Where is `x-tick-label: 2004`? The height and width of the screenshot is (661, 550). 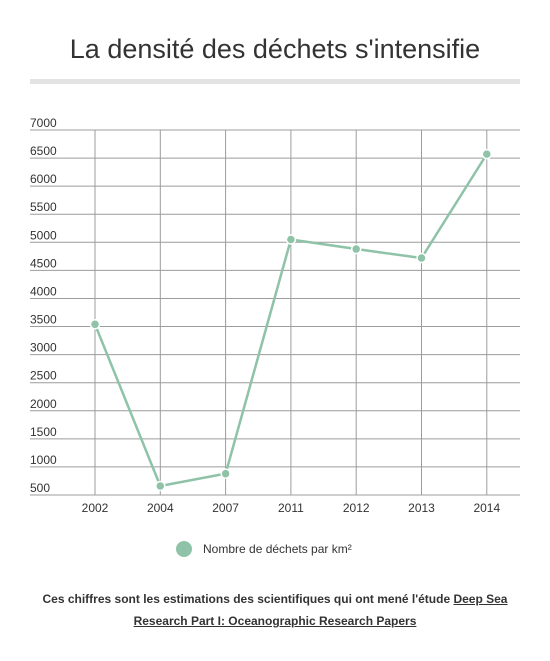 x-tick-label: 2004 is located at coordinates (160, 508).